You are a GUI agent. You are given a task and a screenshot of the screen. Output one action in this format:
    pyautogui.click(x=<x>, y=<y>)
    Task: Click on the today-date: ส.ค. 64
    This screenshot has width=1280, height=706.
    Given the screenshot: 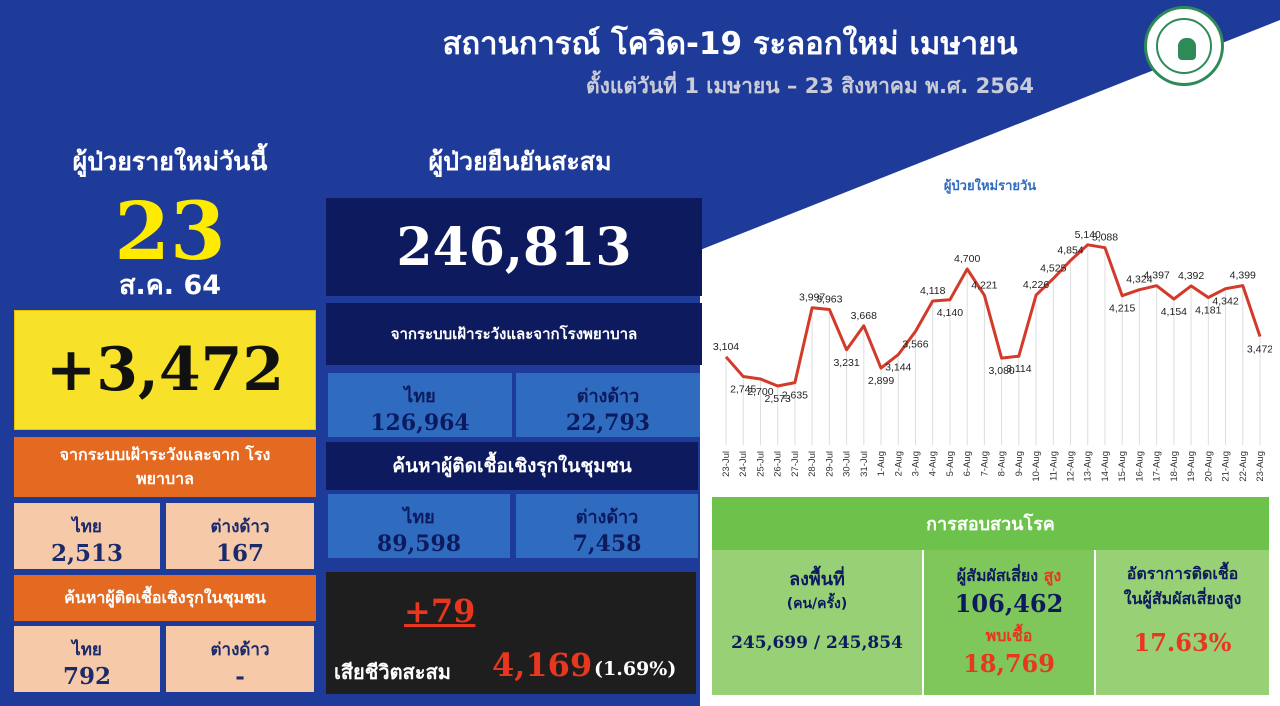 What is the action you would take?
    pyautogui.click(x=170, y=285)
    